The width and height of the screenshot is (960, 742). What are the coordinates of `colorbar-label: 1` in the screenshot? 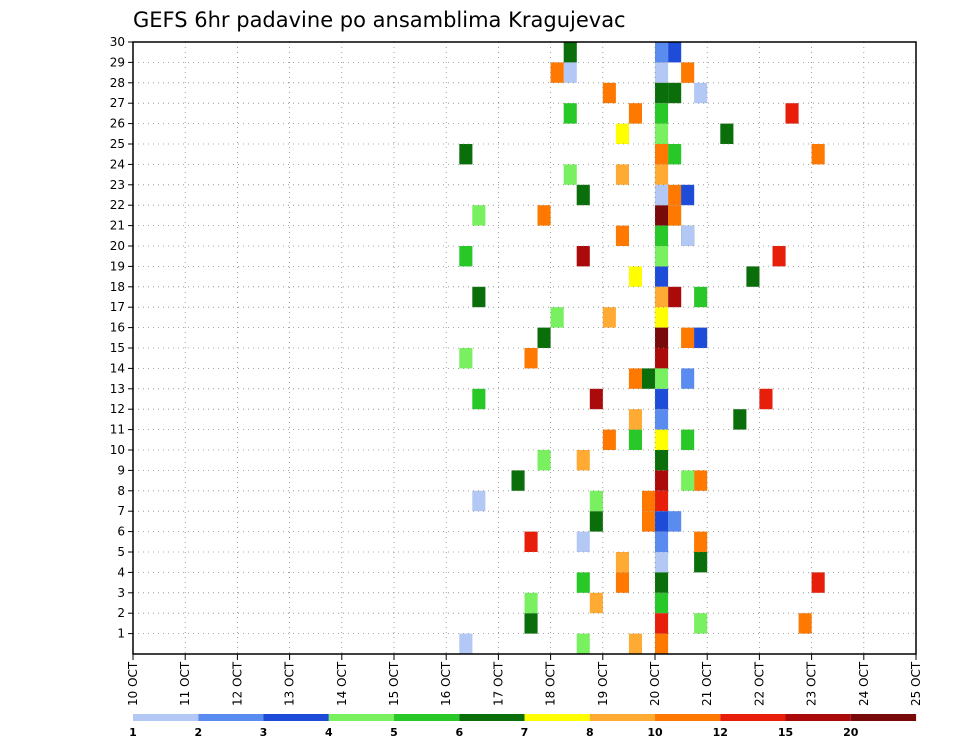 It's located at (133, 732).